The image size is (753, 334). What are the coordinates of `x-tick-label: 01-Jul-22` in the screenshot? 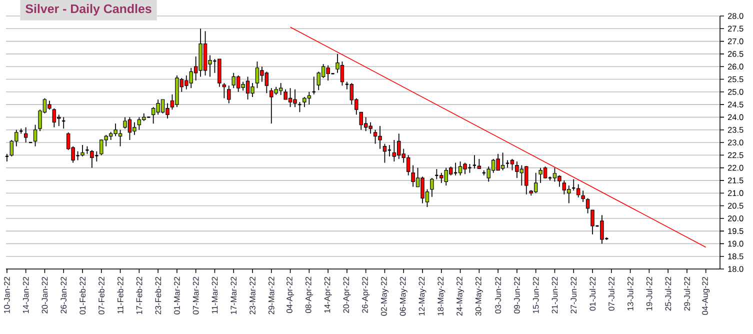 It's located at (592, 293).